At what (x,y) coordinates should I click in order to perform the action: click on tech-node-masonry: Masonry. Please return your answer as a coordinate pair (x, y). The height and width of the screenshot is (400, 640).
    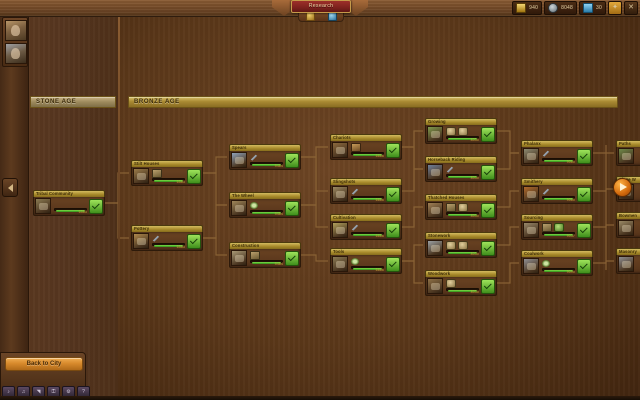
    Looking at the image, I should click on (628, 261).